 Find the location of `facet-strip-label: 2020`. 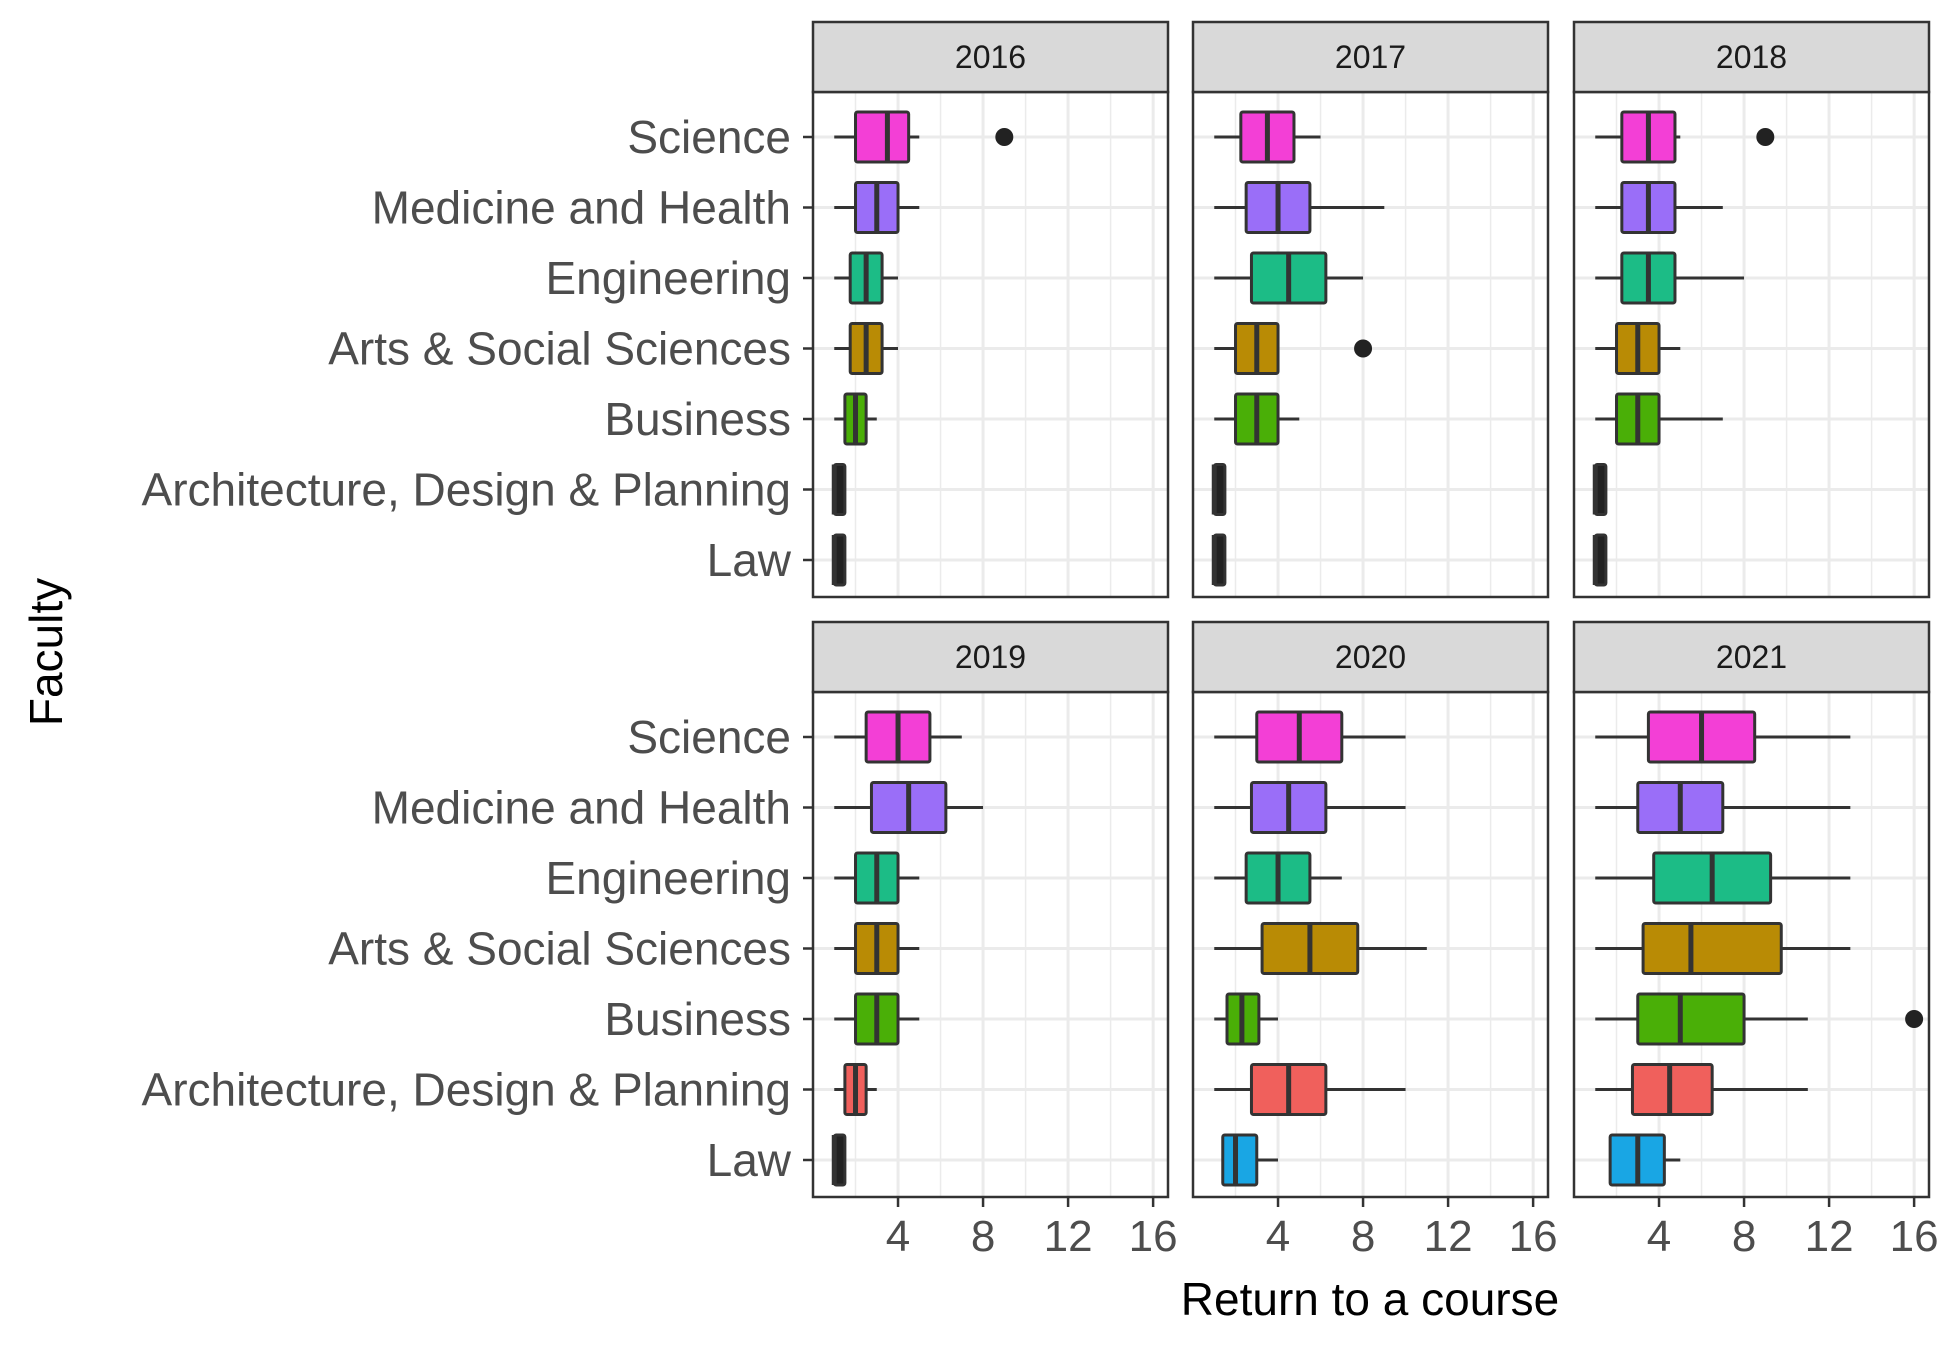

facet-strip-label: 2020 is located at coordinates (1370, 657).